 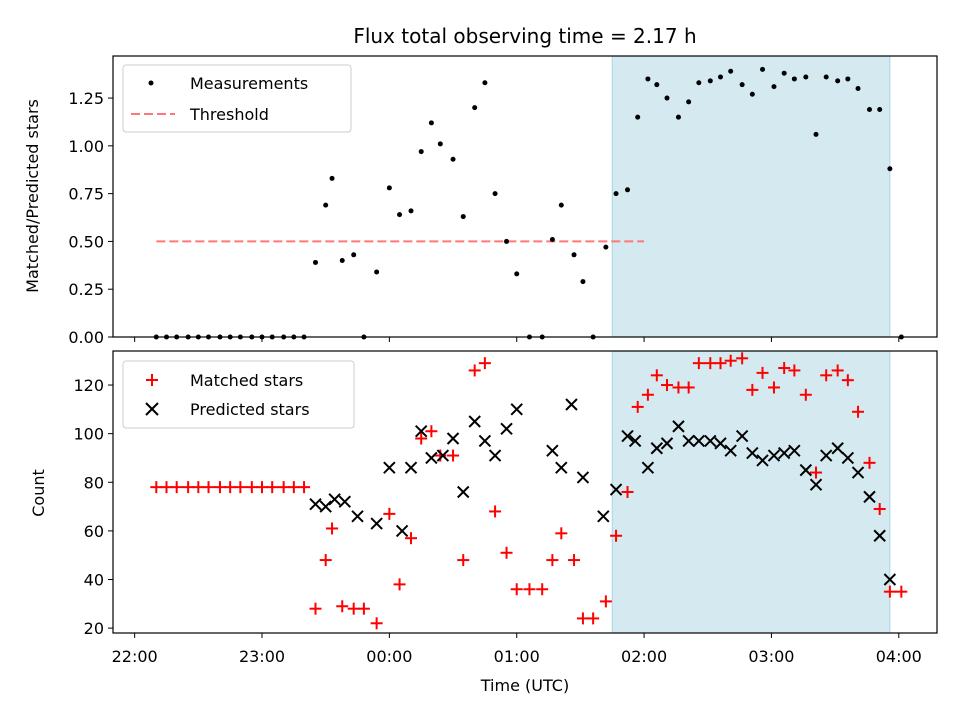 What do you see at coordinates (751, 492) in the screenshot?
I see `count-shaded-interval` at bounding box center [751, 492].